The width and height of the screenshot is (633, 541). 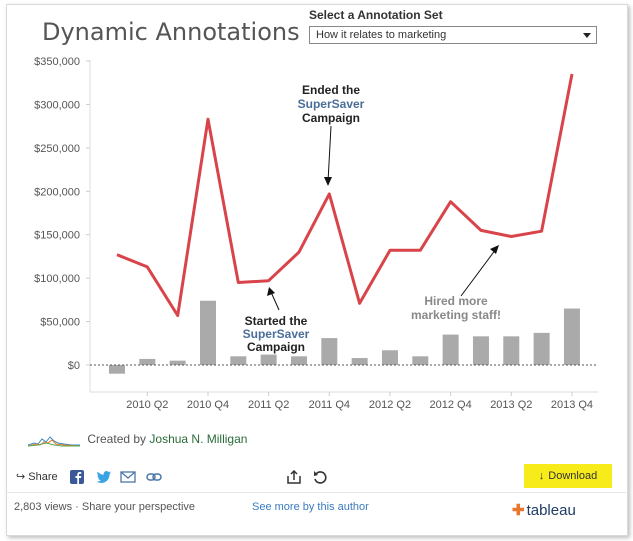 What do you see at coordinates (320, 477) in the screenshot?
I see `revert-icon` at bounding box center [320, 477].